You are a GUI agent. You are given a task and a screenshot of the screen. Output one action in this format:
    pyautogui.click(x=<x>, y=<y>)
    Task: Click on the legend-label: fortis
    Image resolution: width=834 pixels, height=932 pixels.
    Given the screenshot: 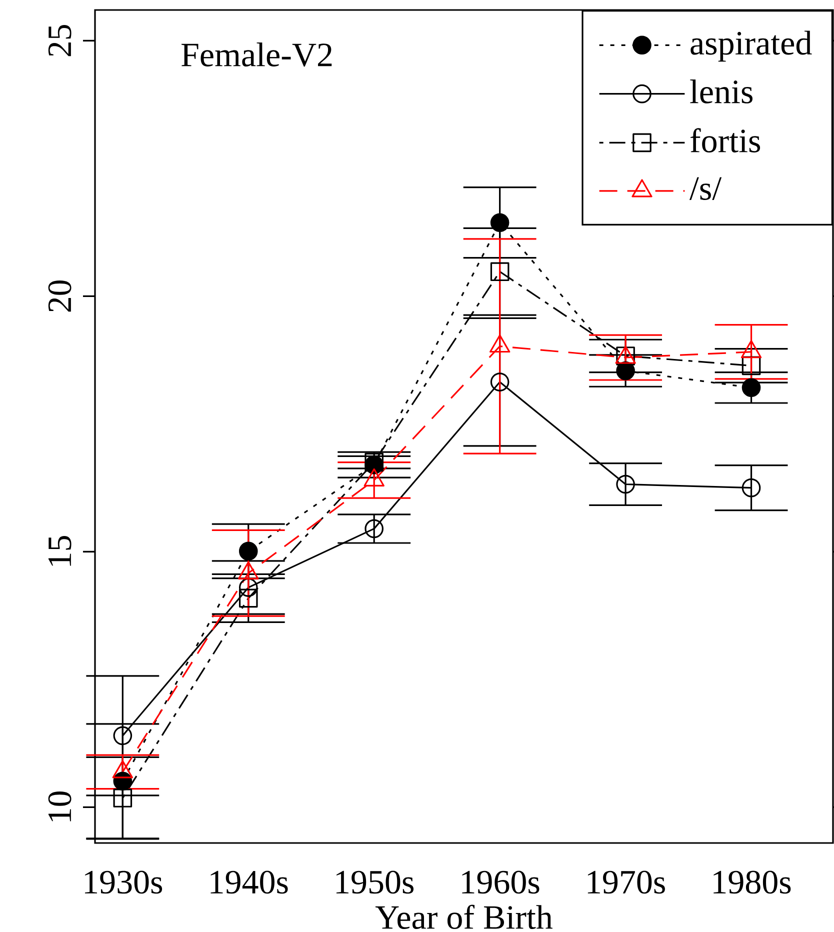 What is the action you would take?
    pyautogui.click(x=725, y=140)
    